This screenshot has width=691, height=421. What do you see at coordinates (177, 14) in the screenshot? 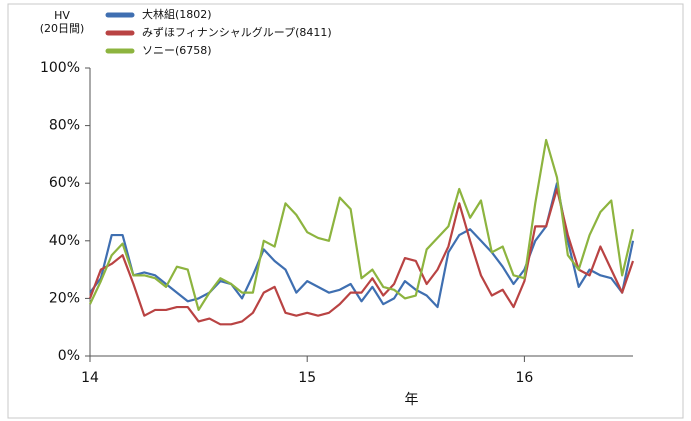
I see `legend-label: 大林組(1802)` at bounding box center [177, 14].